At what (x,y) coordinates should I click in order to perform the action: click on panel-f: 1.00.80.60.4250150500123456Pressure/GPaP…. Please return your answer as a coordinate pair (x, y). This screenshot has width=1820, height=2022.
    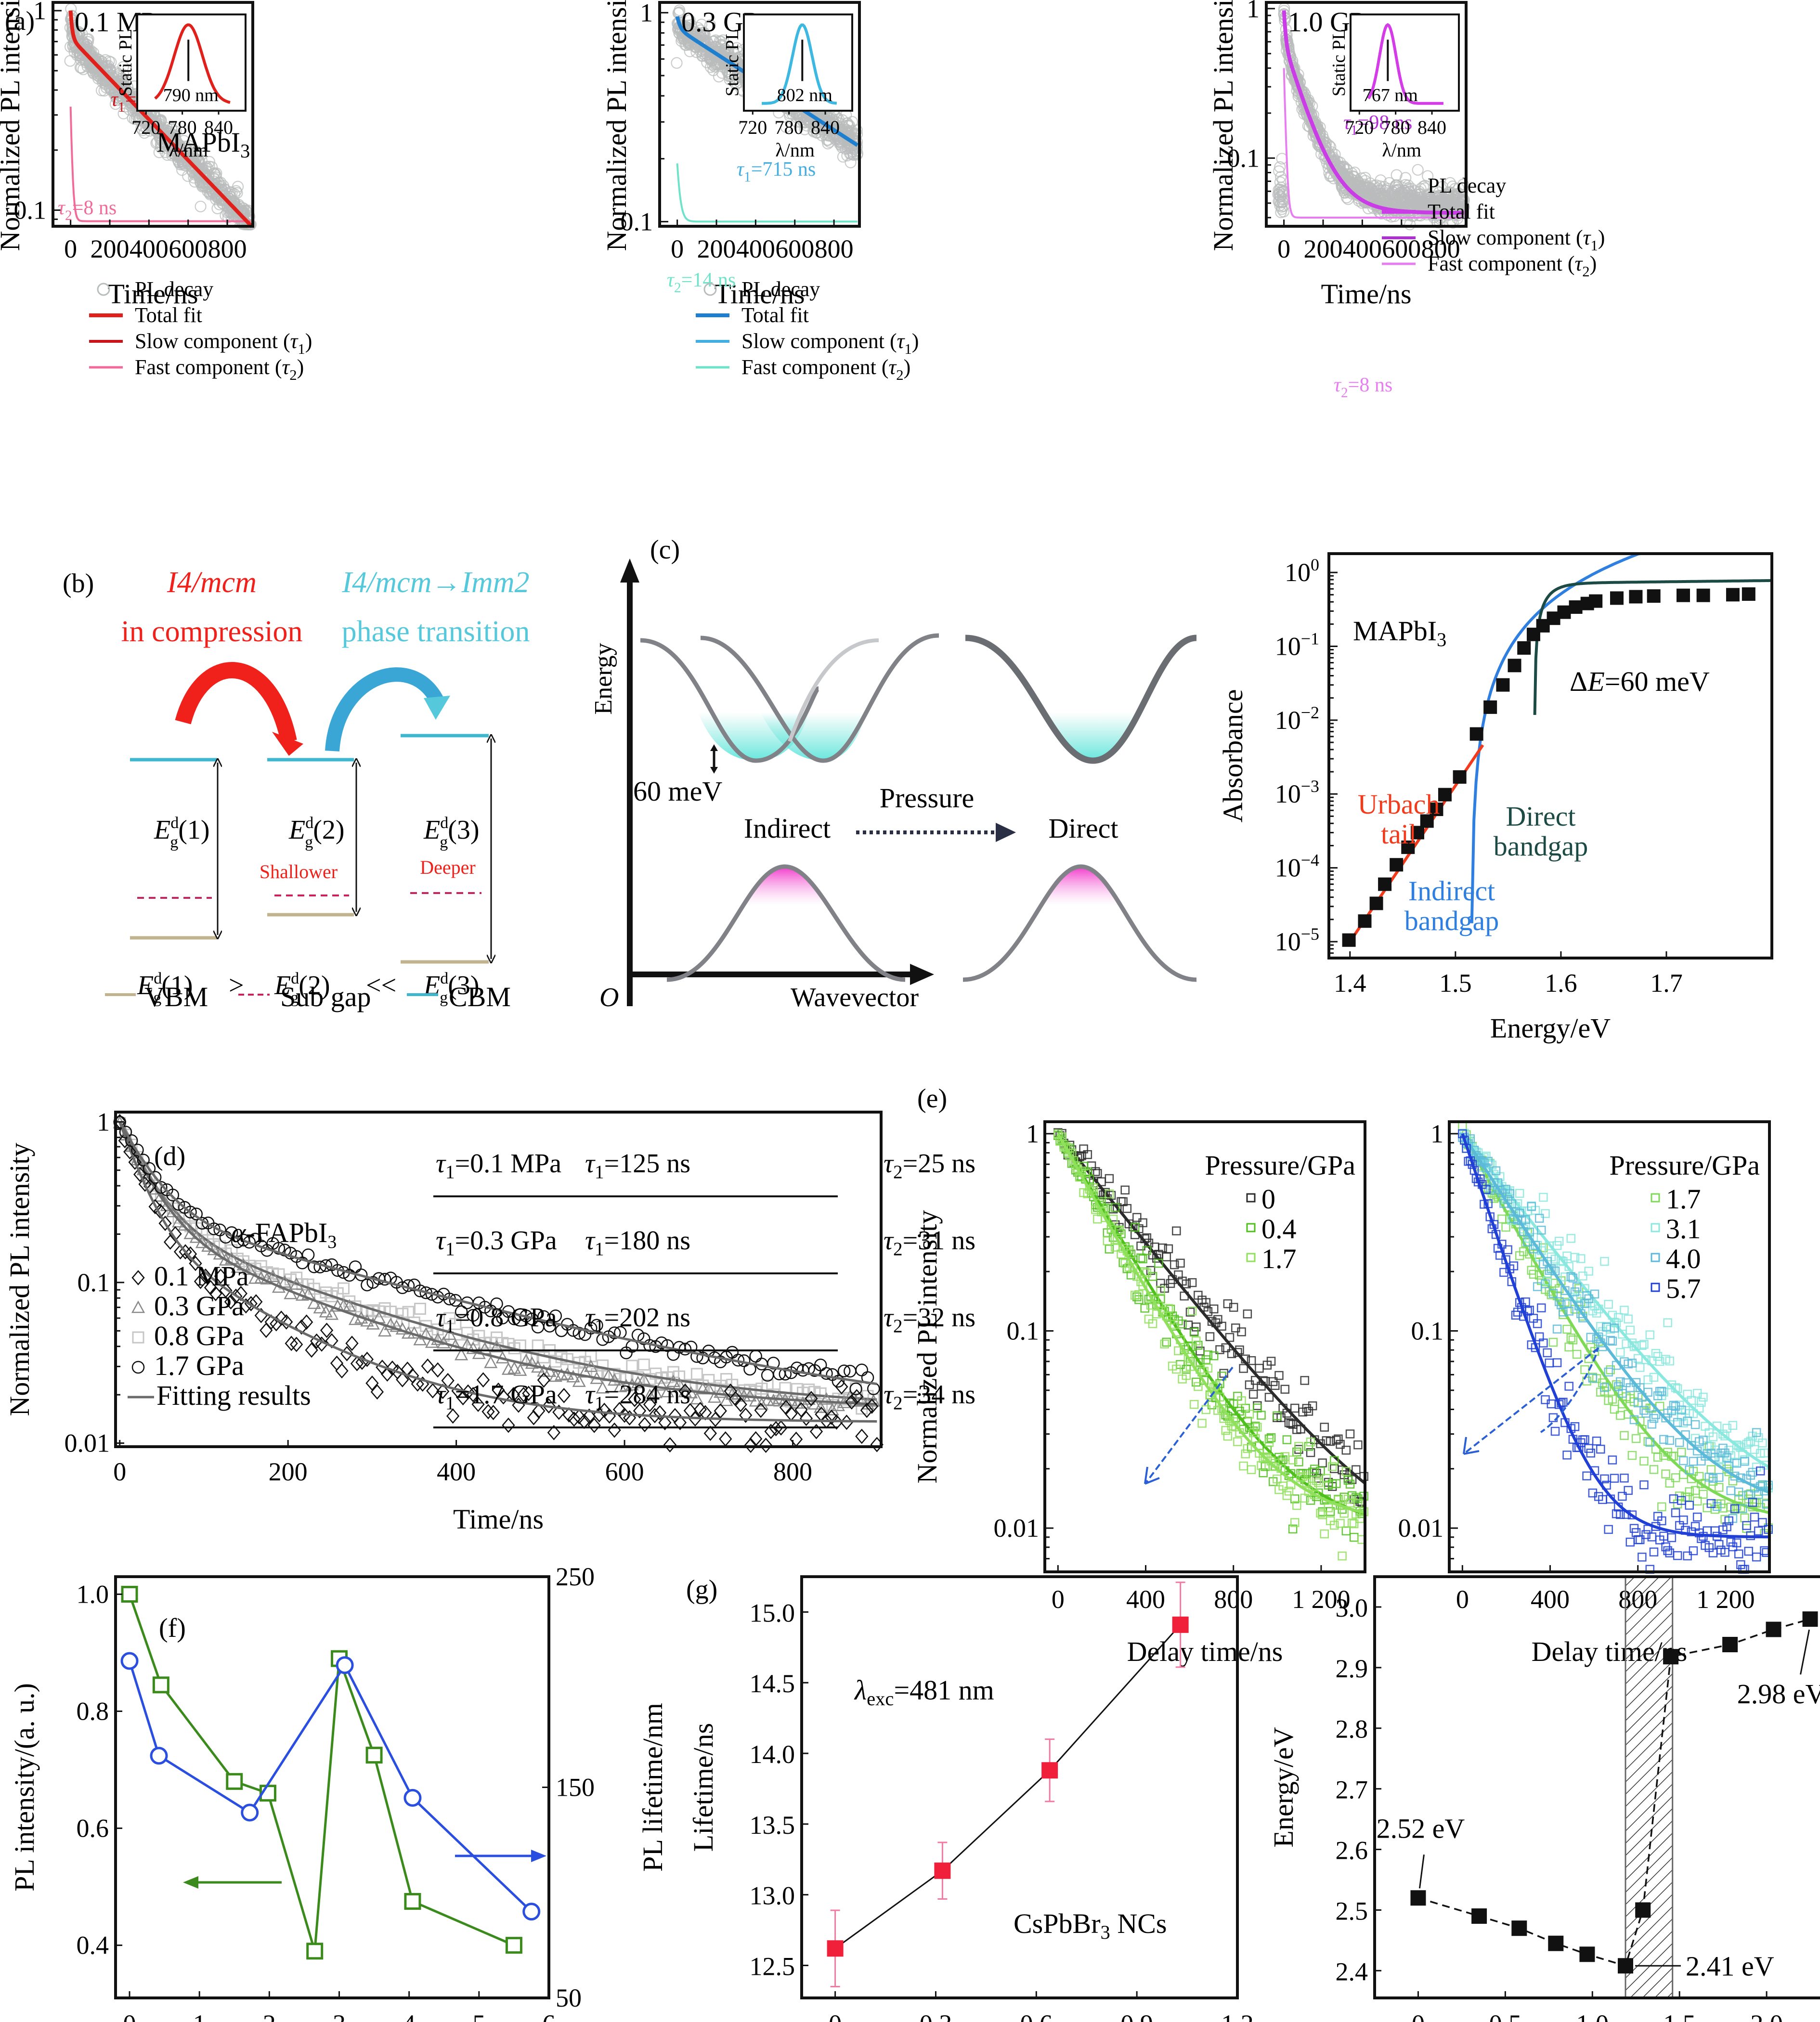
    Looking at the image, I should click on (334, 1777).